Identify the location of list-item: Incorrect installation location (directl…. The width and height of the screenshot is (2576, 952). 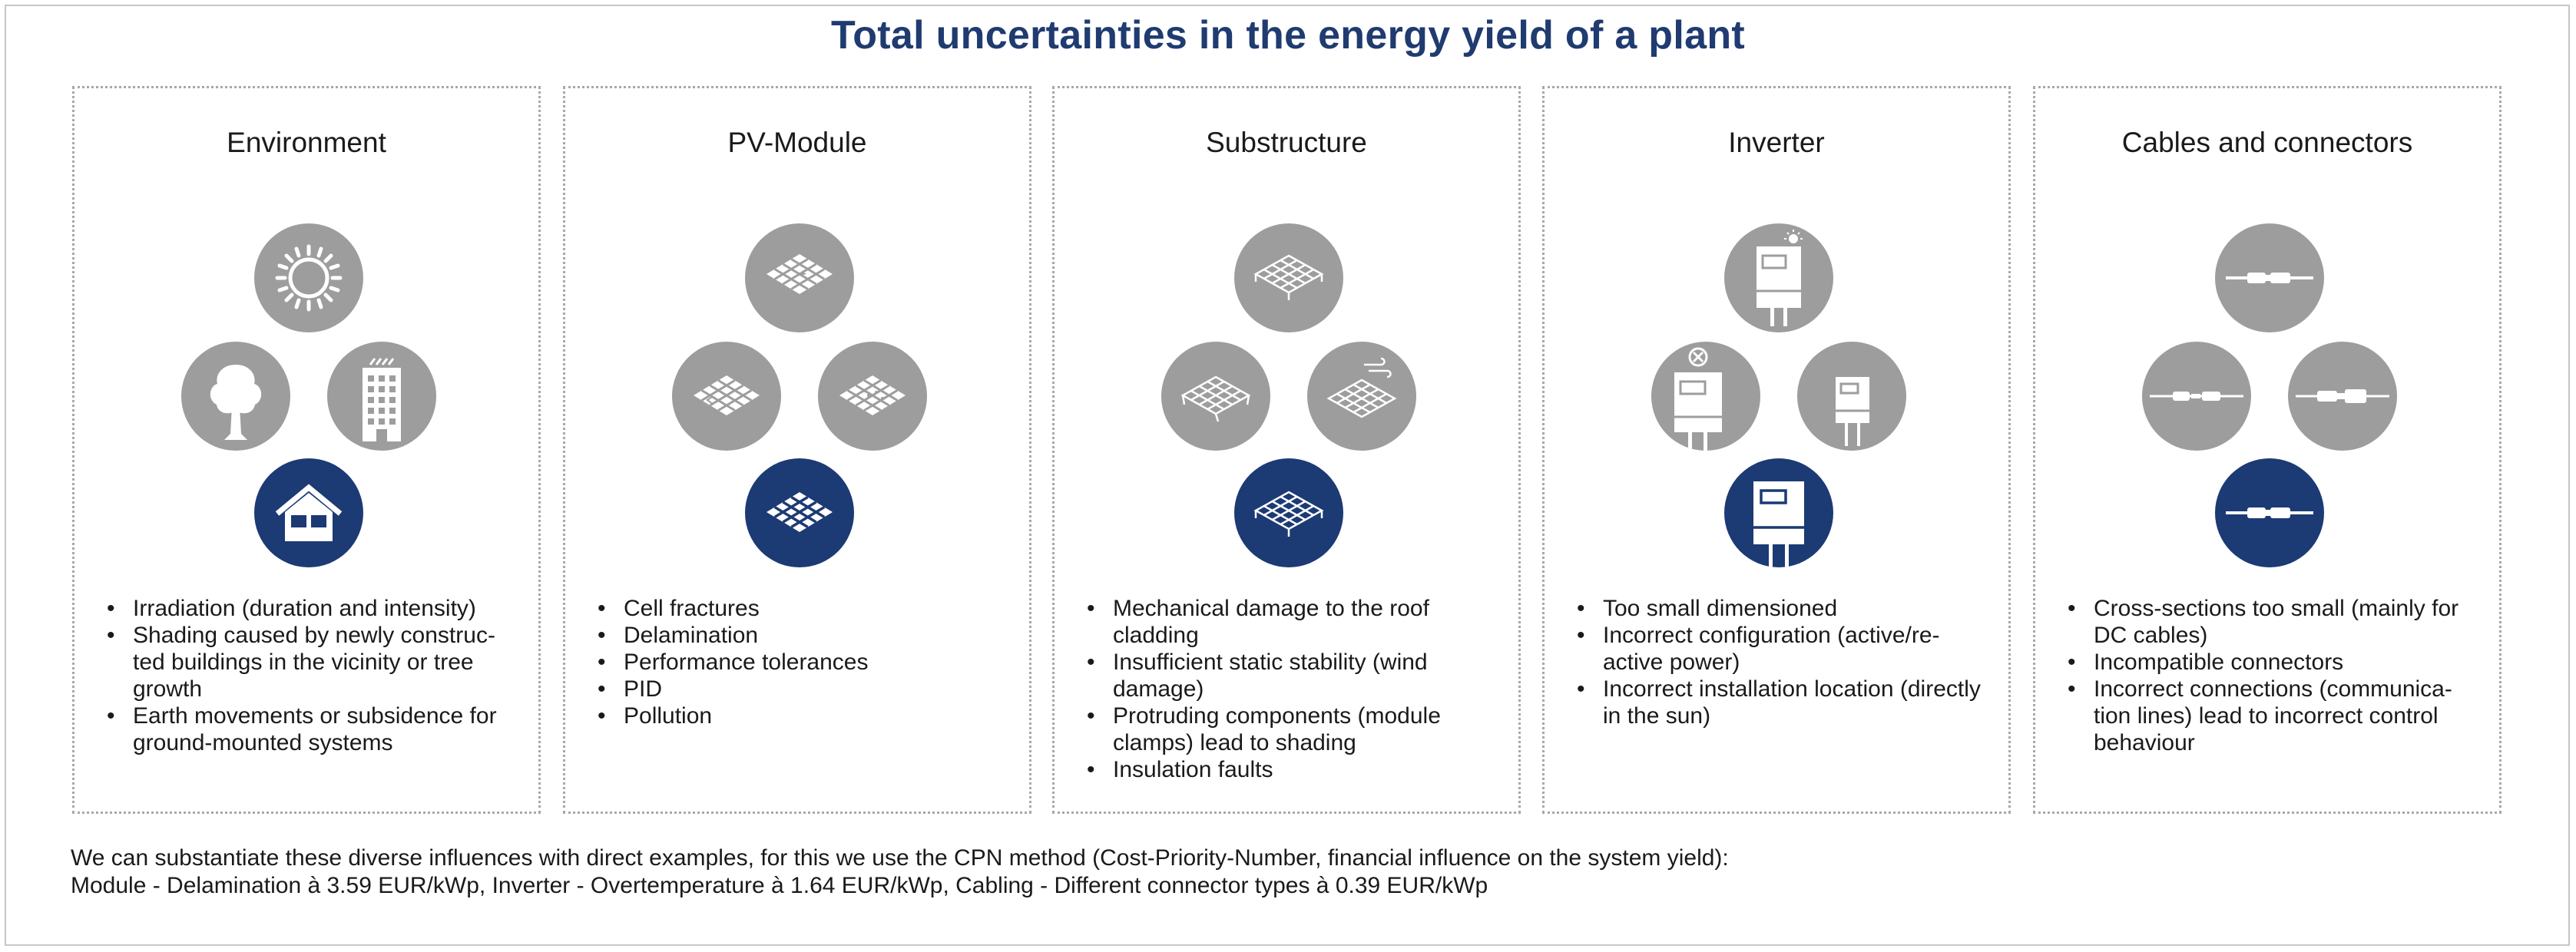
(1785, 702).